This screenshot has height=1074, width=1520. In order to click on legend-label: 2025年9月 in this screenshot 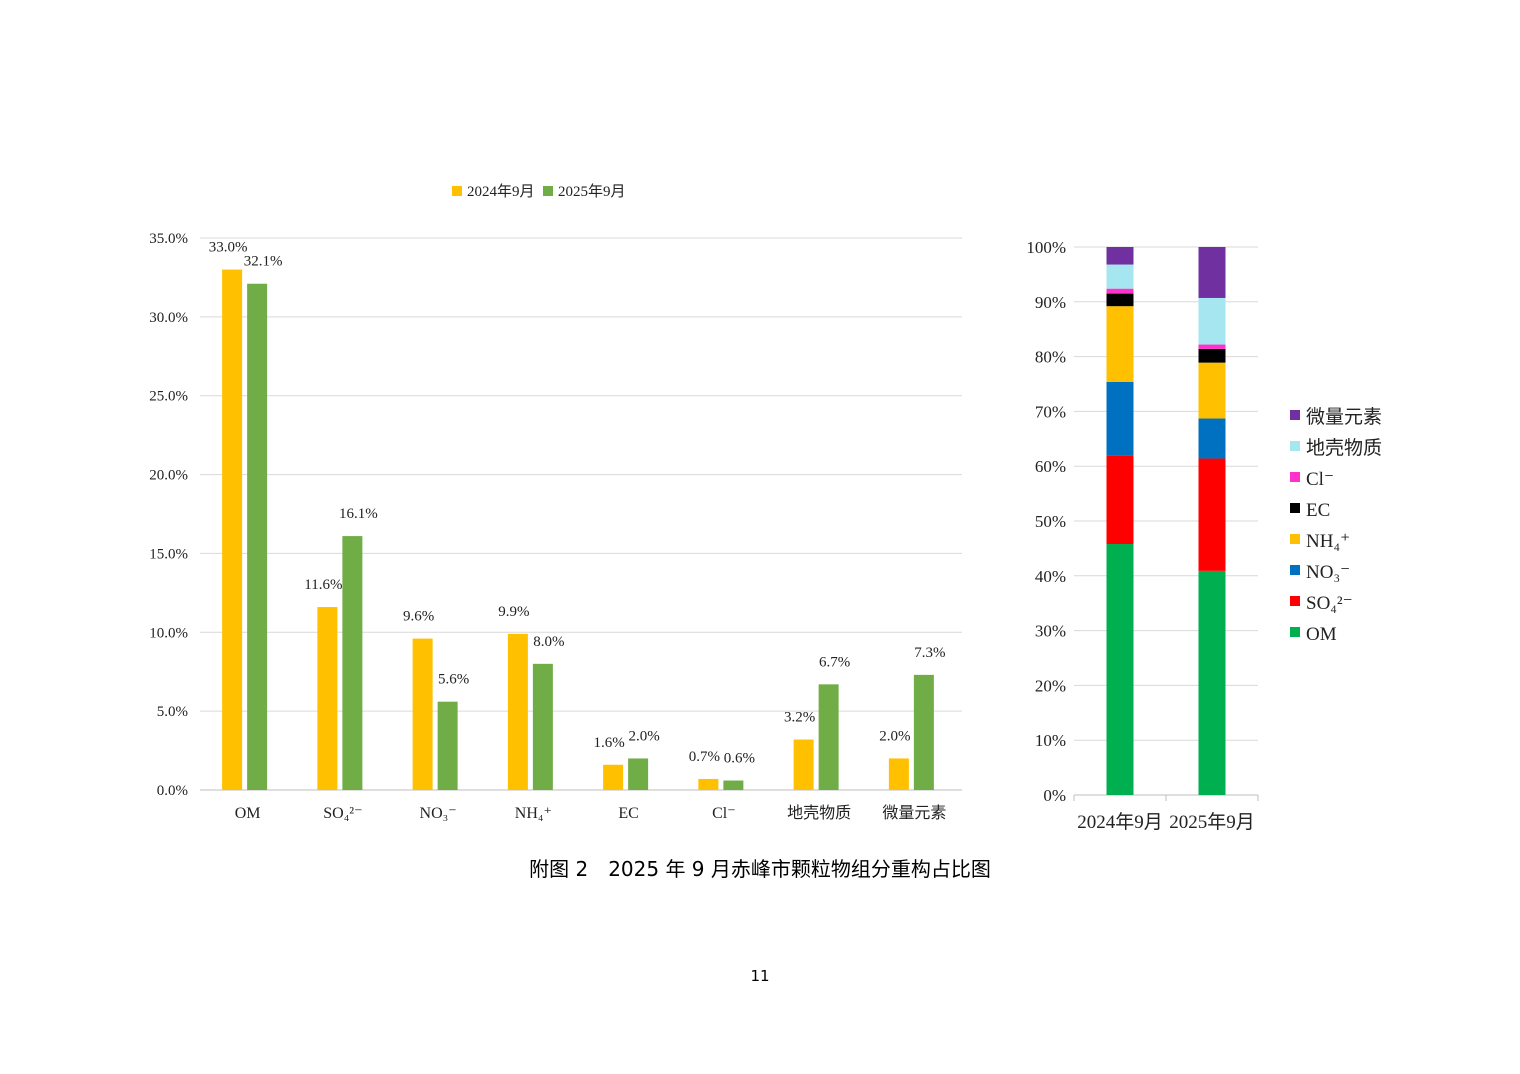, I will do `click(592, 191)`.